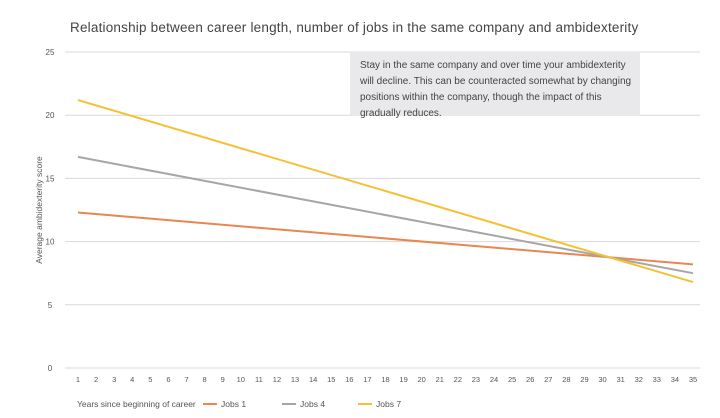  I want to click on x-tick-label: 35, so click(693, 379).